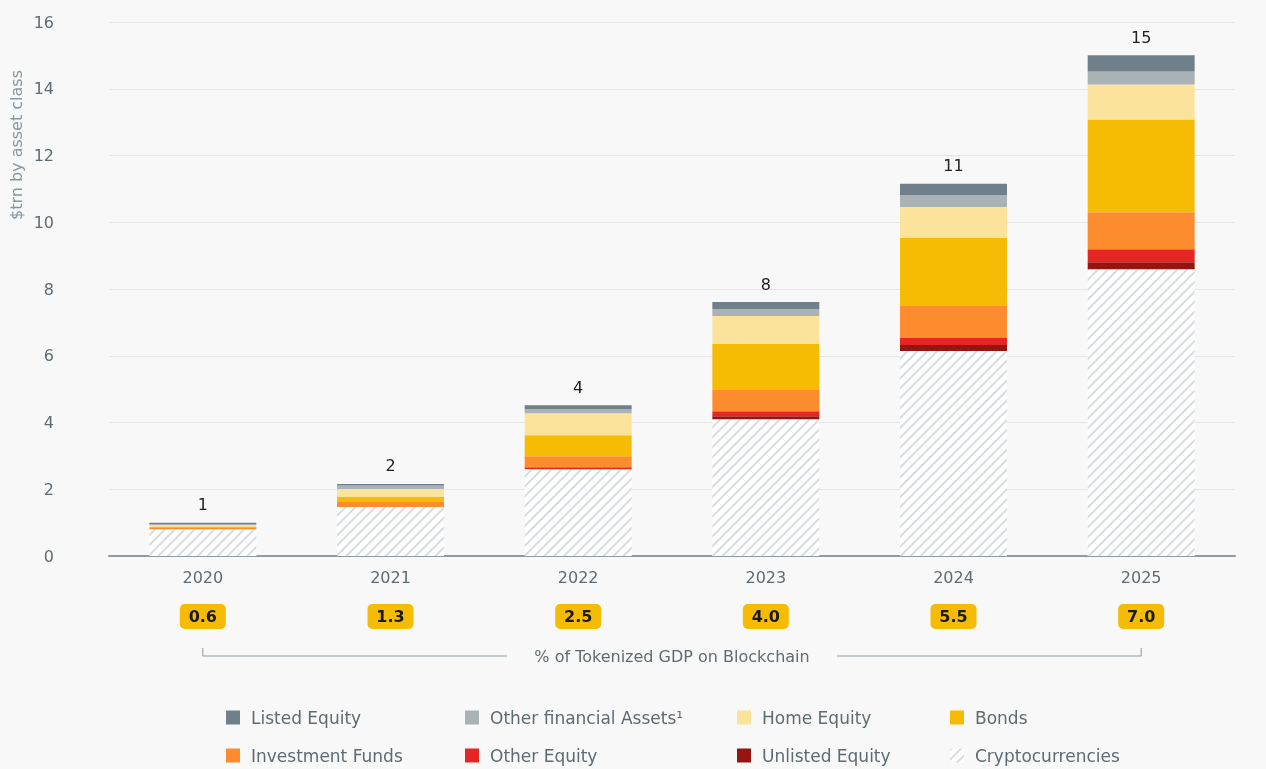 This screenshot has height=769, width=1266. I want to click on y-tick-label: 14, so click(43, 89).